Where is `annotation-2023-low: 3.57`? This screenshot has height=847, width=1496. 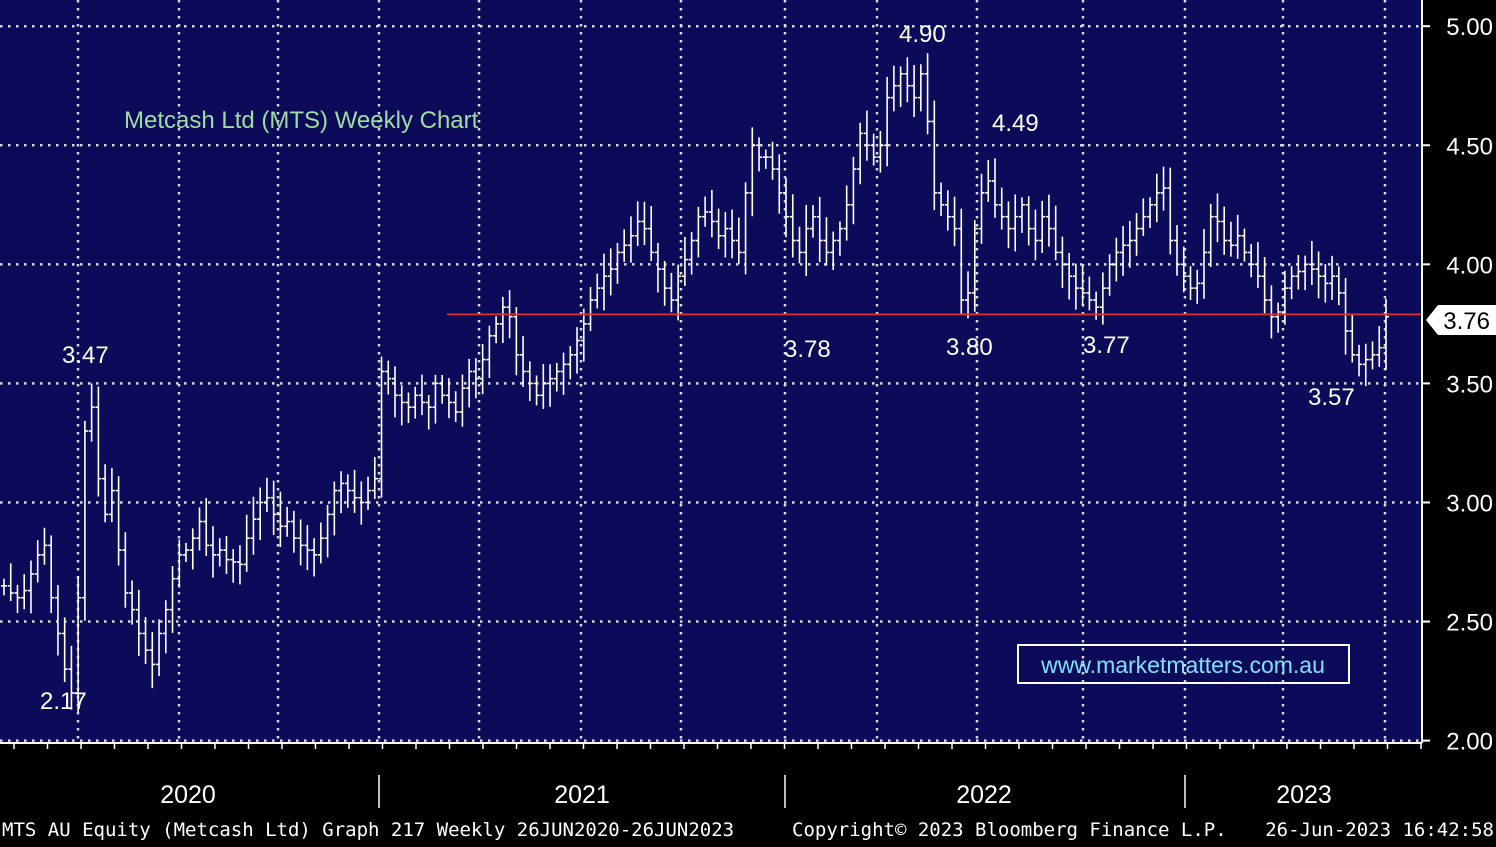
annotation-2023-low: 3.57 is located at coordinates (1331, 397).